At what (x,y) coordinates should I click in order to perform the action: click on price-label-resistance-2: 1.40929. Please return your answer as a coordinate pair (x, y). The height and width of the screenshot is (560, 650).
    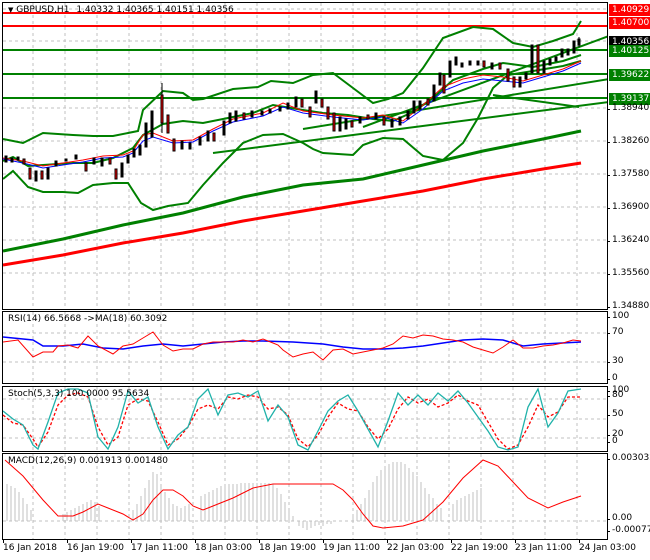
    Looking at the image, I should click on (629, 10).